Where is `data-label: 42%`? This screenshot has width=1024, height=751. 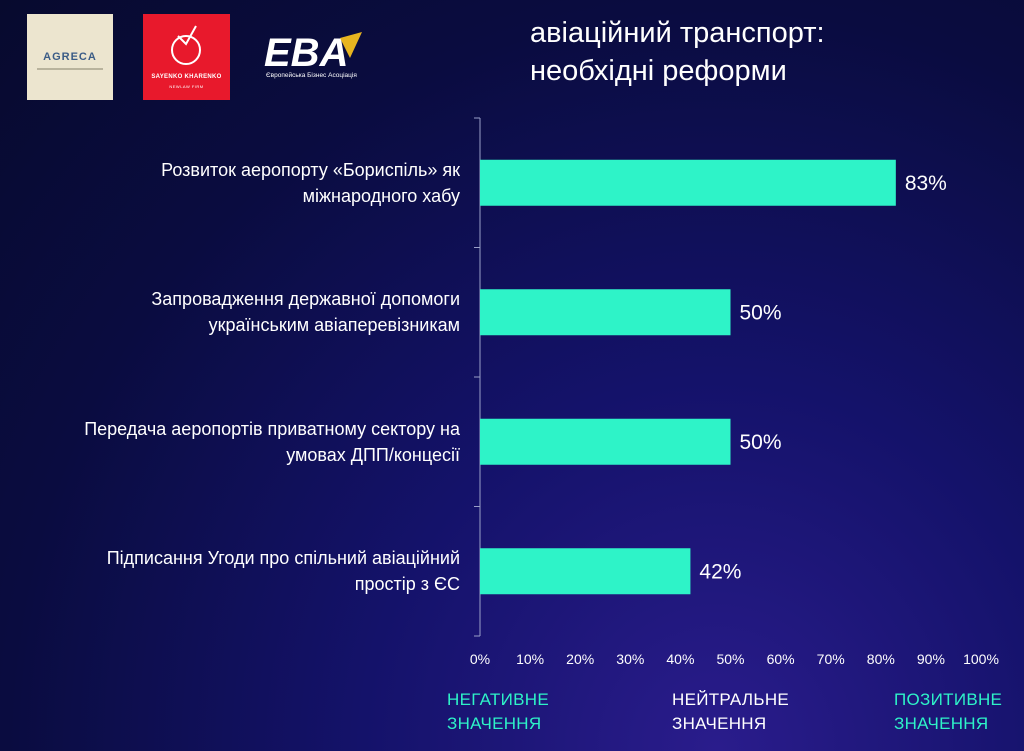 data-label: 42% is located at coordinates (720, 571).